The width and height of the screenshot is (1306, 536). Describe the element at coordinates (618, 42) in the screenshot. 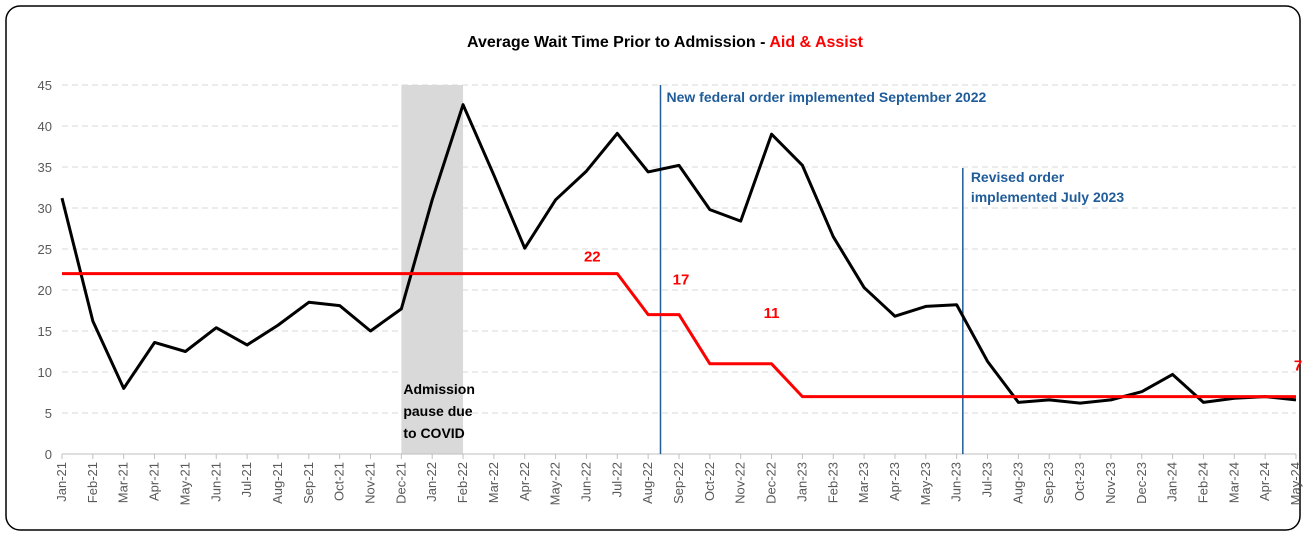

I see `title-main: Average Wait Time Prior to Admission -` at that location.